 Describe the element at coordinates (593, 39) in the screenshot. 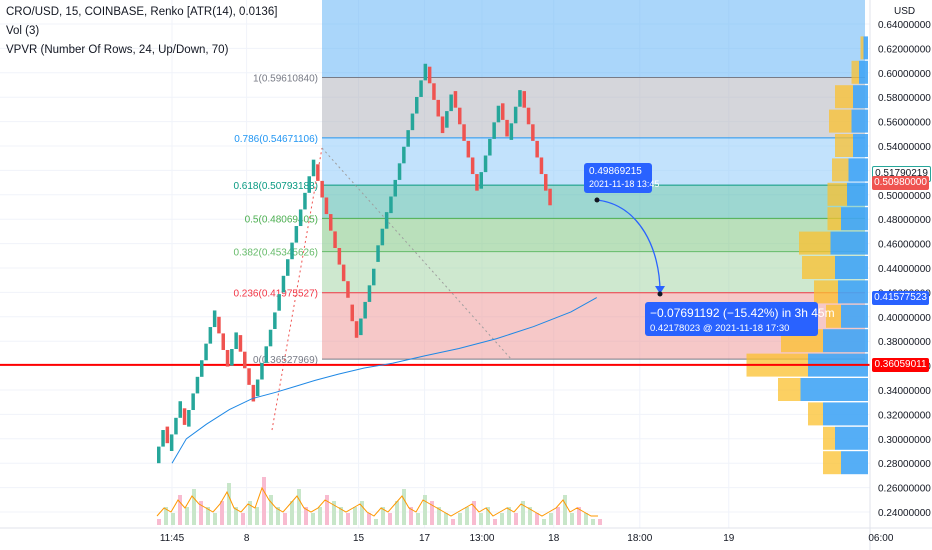

I see `fib-zone-top` at that location.